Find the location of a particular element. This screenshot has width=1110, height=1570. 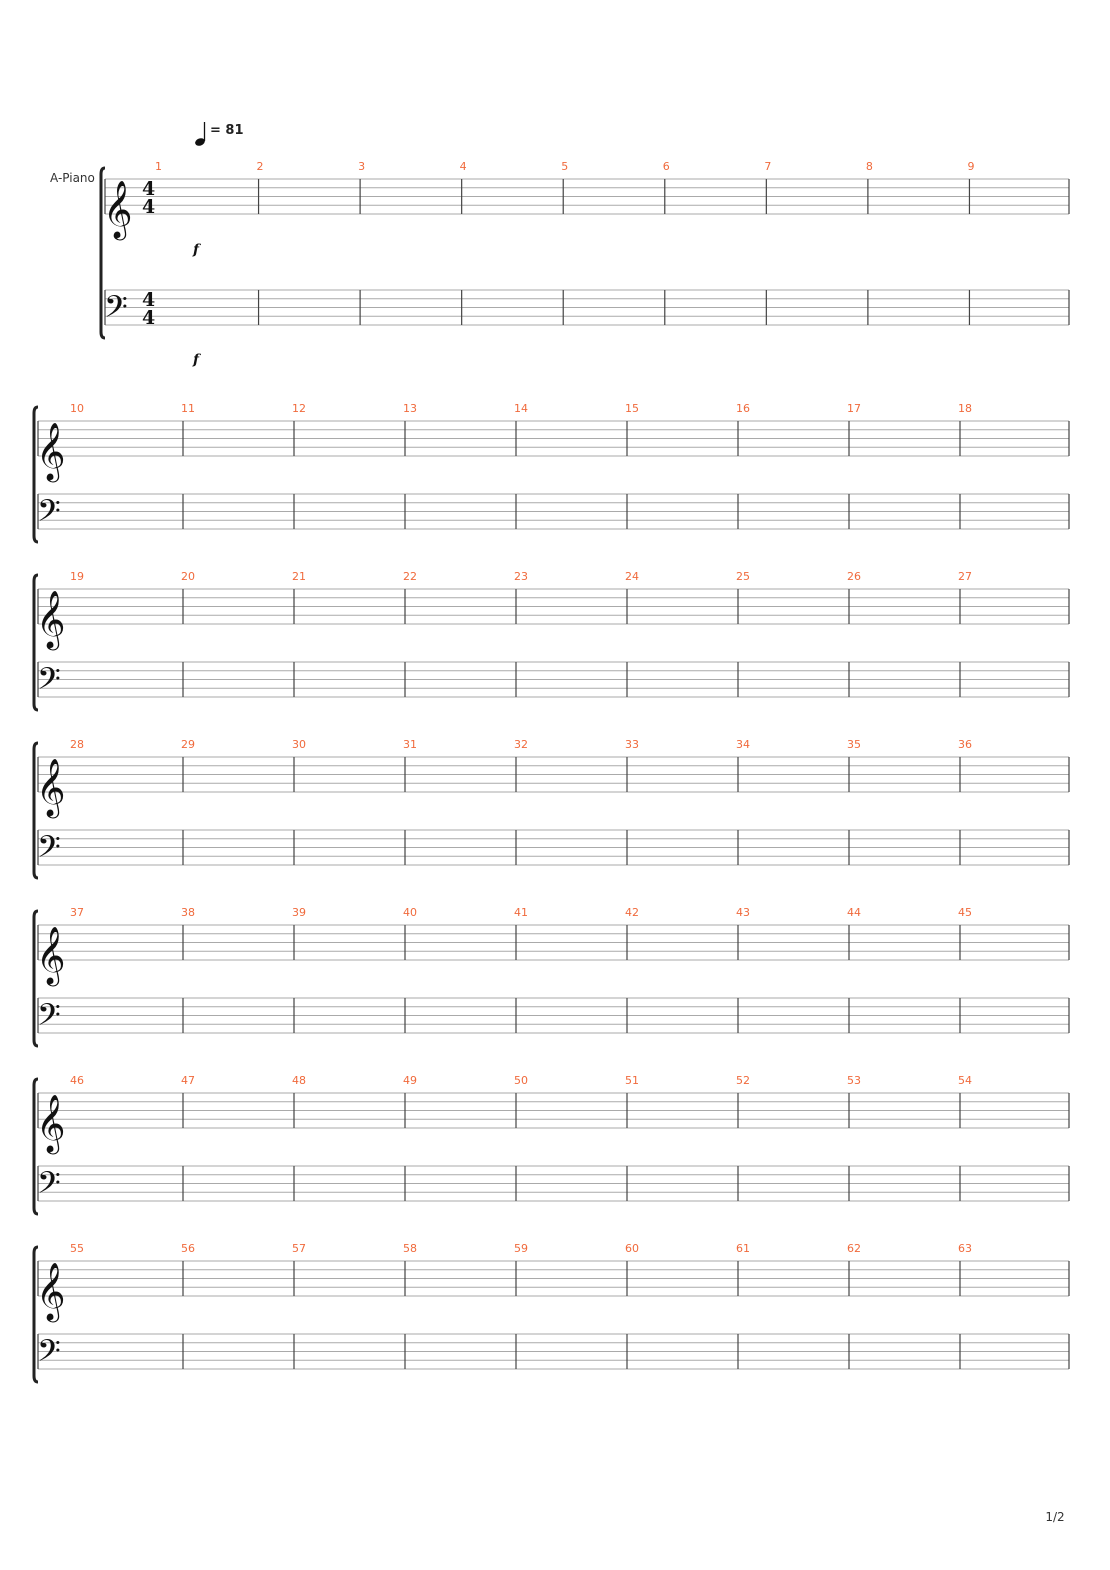

measure-number: 16 is located at coordinates (743, 408).